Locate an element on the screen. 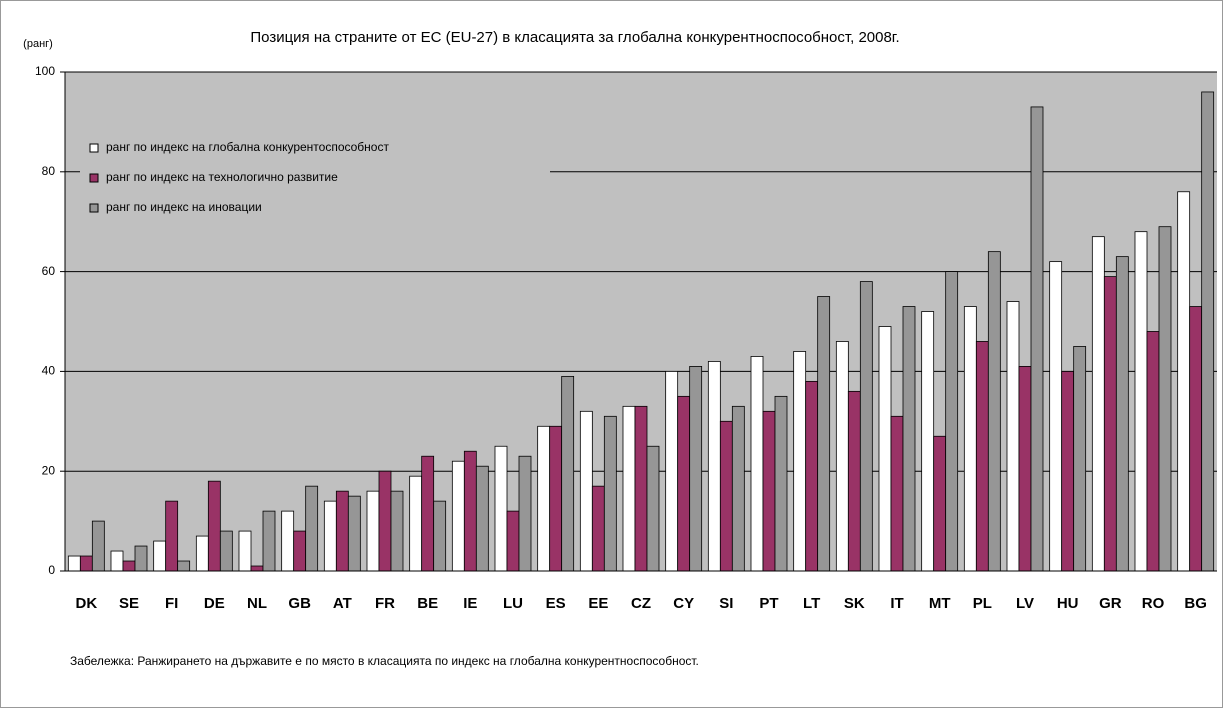  legend-label: ранг по индекс на технологично развитие is located at coordinates (222, 177).